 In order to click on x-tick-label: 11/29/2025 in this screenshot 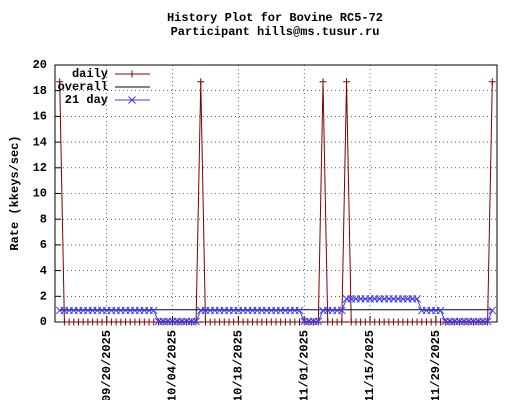, I will do `click(436, 365)`.